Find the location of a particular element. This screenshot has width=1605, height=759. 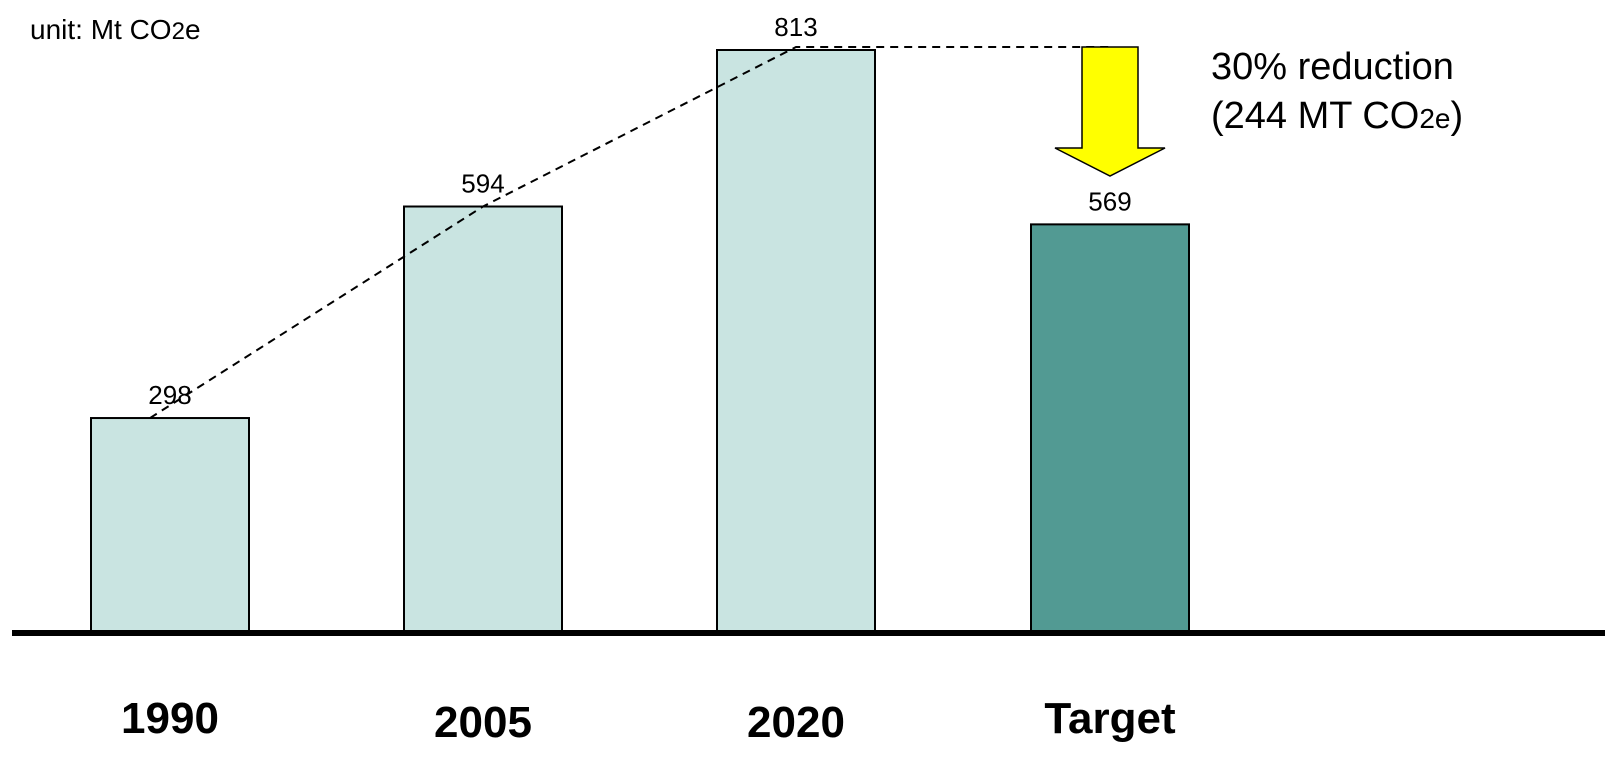

bar-2020 is located at coordinates (796, 340).